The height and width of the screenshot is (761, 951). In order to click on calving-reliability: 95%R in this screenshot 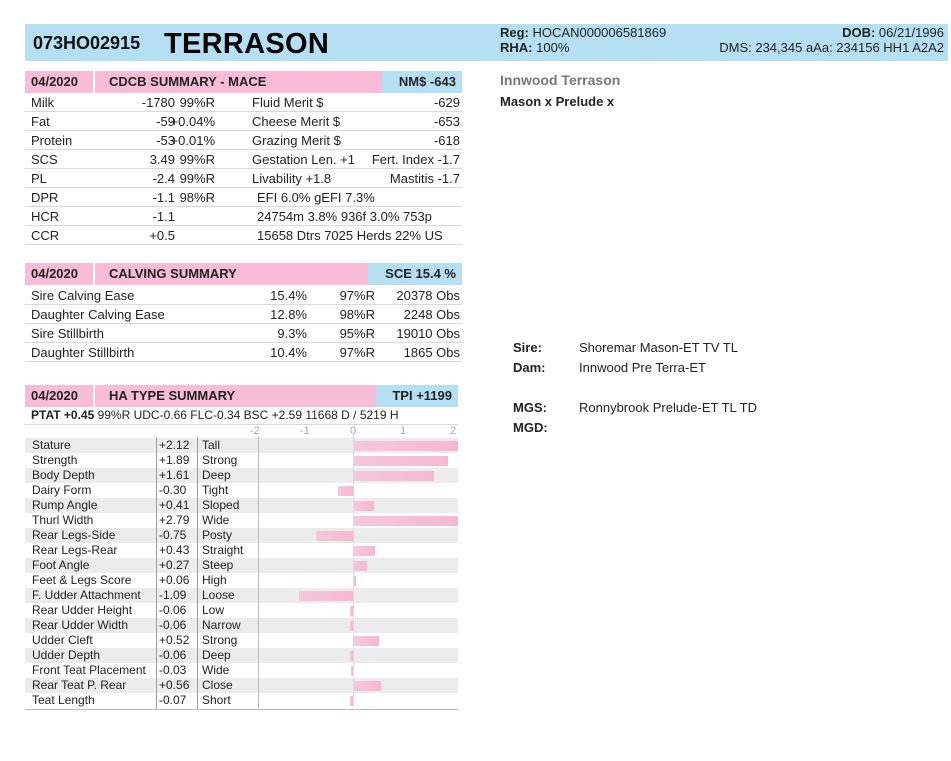, I will do `click(357, 333)`.